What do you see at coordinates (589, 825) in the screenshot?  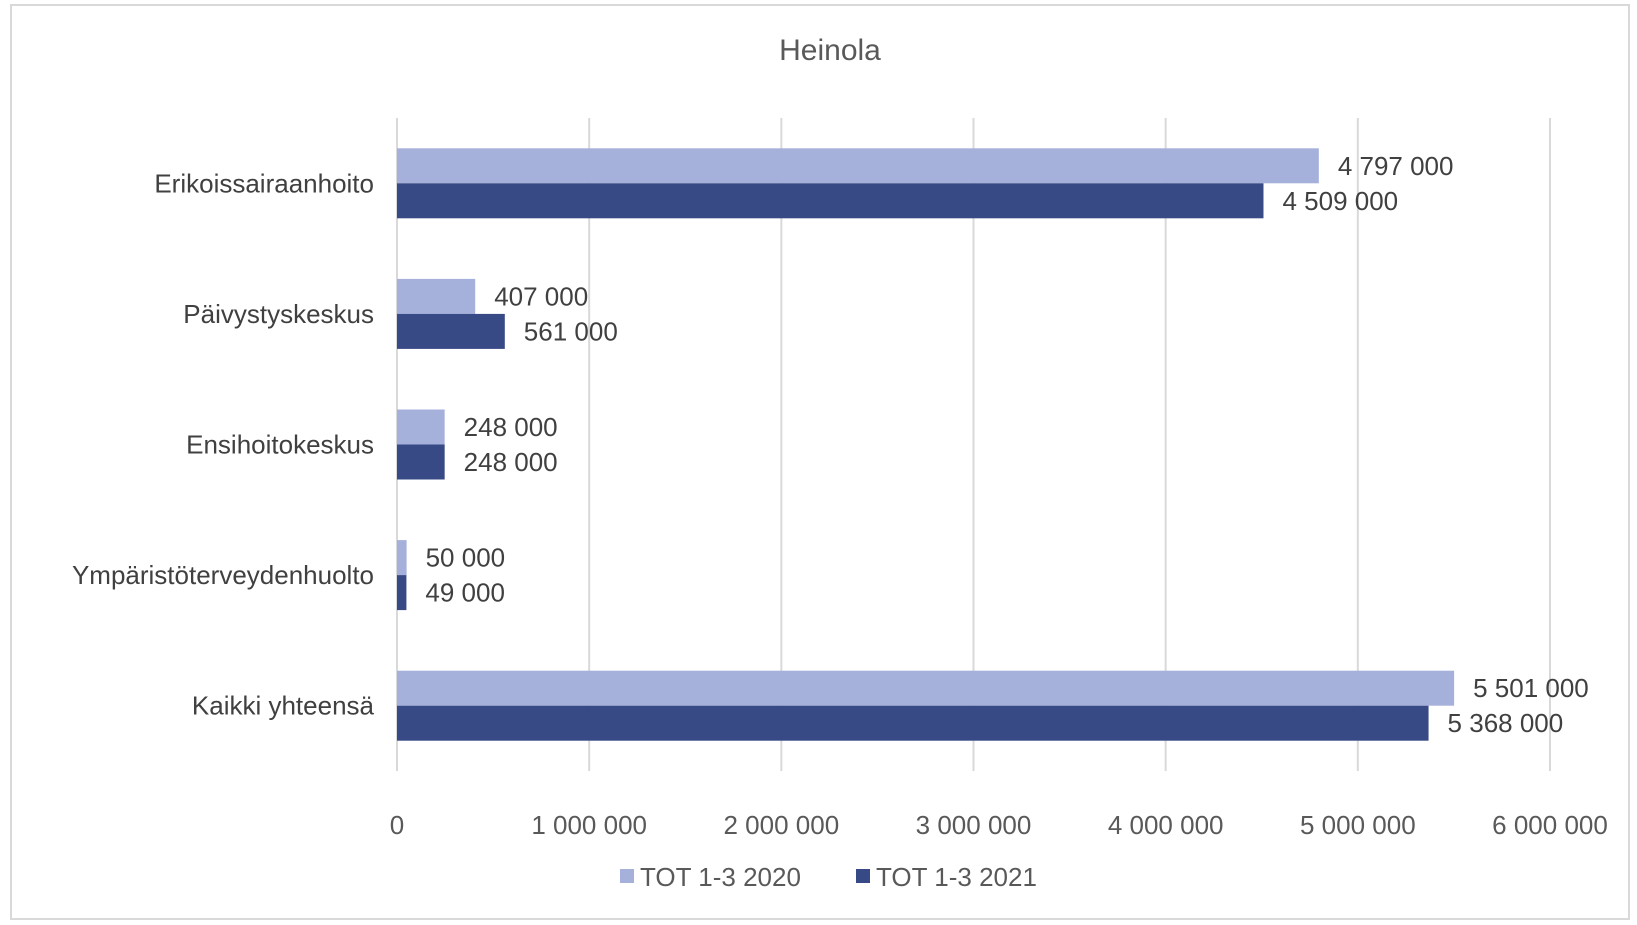 I see `x-tick-label: 1 000 000` at bounding box center [589, 825].